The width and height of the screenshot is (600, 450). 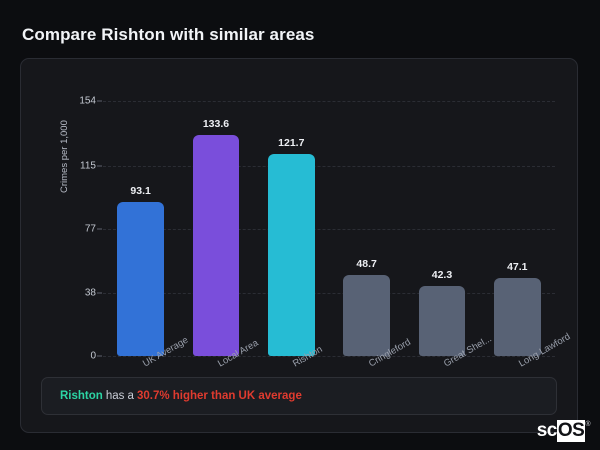 What do you see at coordinates (140, 190) in the screenshot?
I see `bar-value-label: 93.1` at bounding box center [140, 190].